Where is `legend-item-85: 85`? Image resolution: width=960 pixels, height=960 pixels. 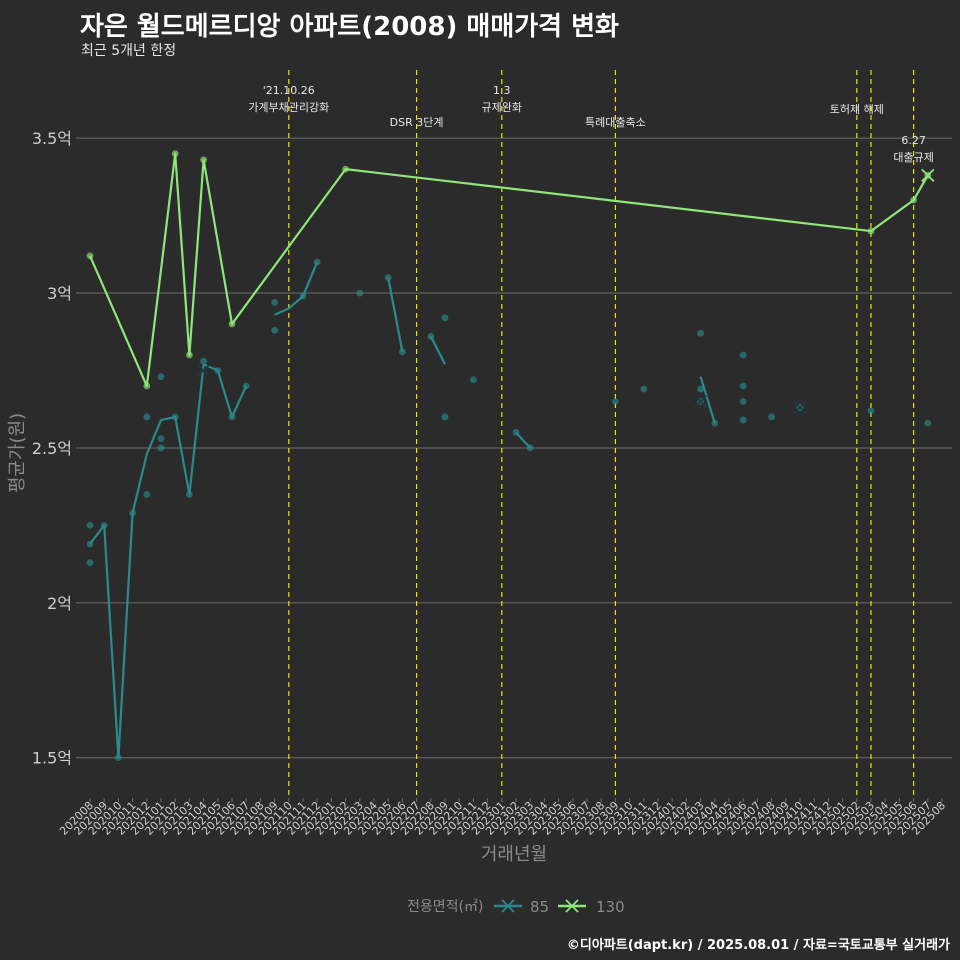 legend-item-85: 85 is located at coordinates (521, 907).